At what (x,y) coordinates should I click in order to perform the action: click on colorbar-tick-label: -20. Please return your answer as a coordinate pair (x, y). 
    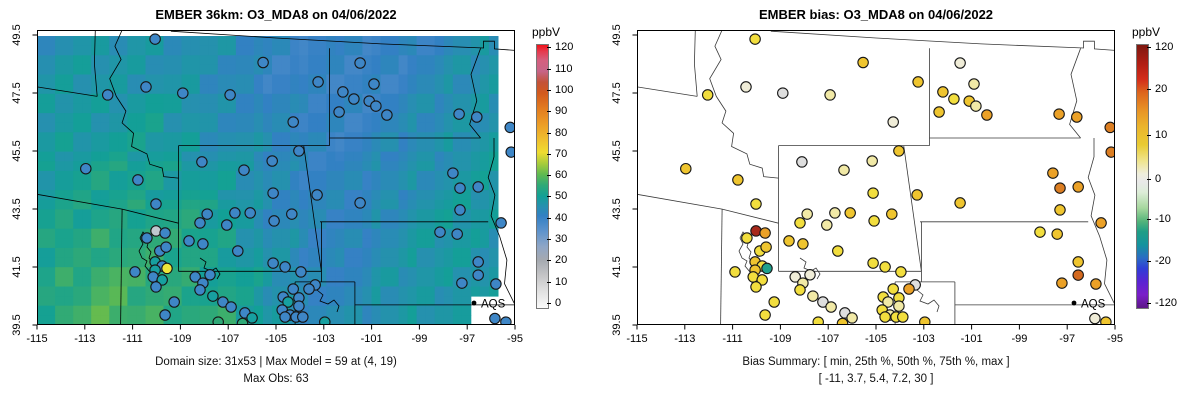
    Looking at the image, I should click on (1163, 261).